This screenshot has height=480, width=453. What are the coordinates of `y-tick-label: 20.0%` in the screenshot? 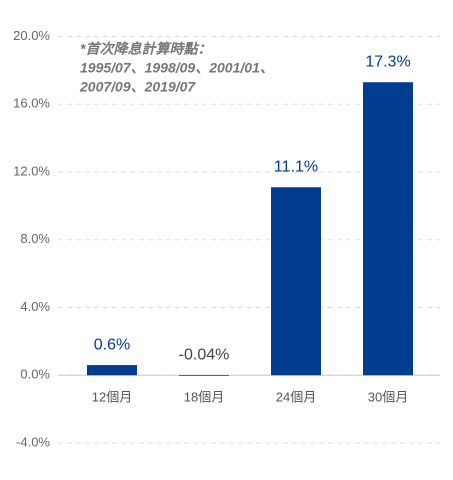 It's located at (31, 35).